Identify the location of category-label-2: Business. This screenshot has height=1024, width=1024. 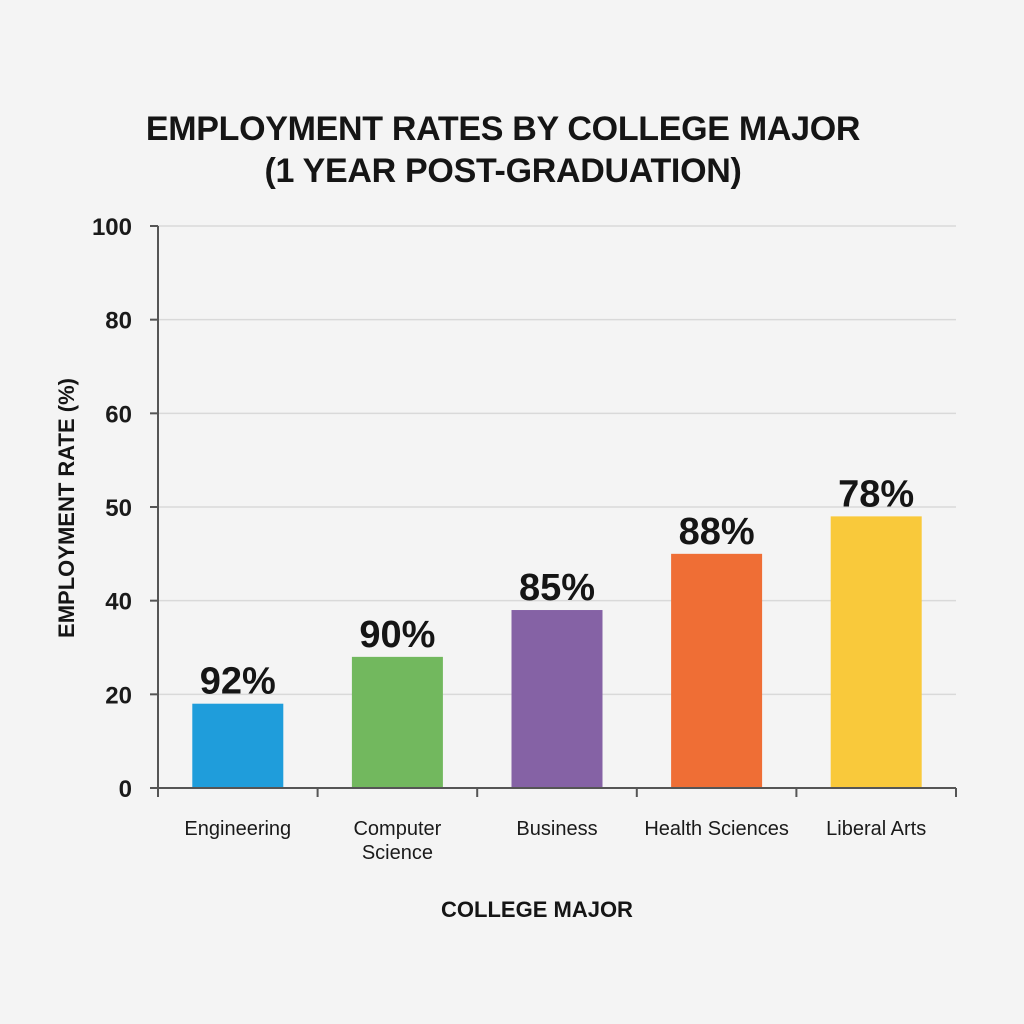
(556, 829).